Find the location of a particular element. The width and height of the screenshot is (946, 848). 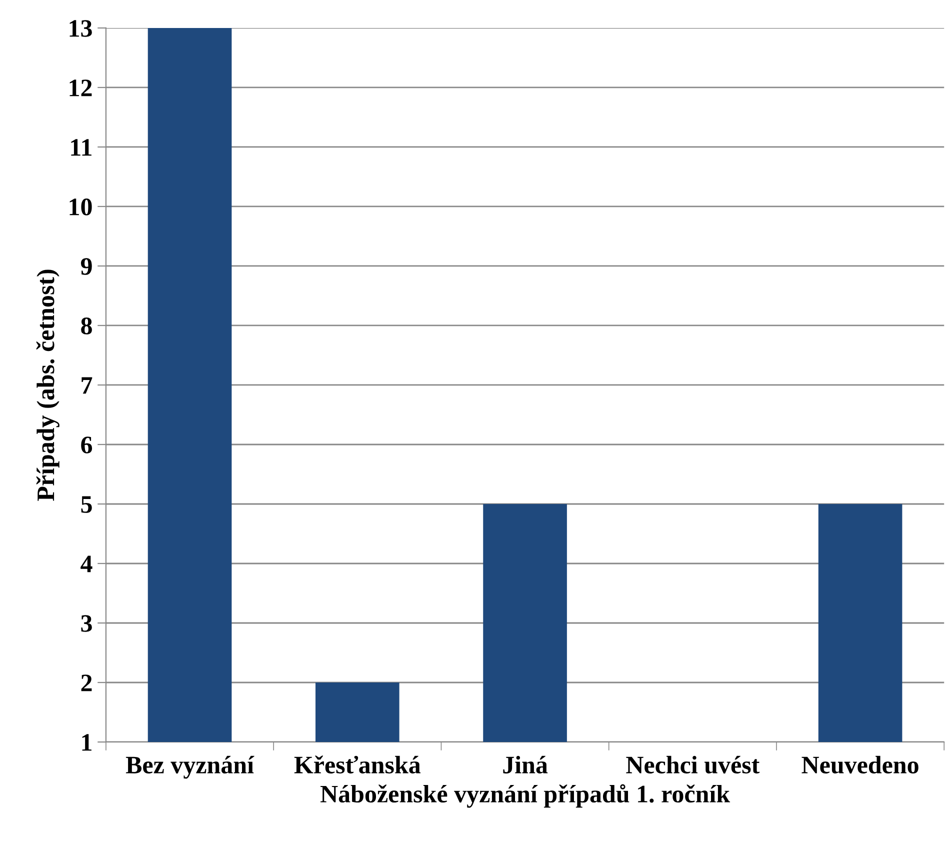

y-tick-label: 13 is located at coordinates (81, 28).